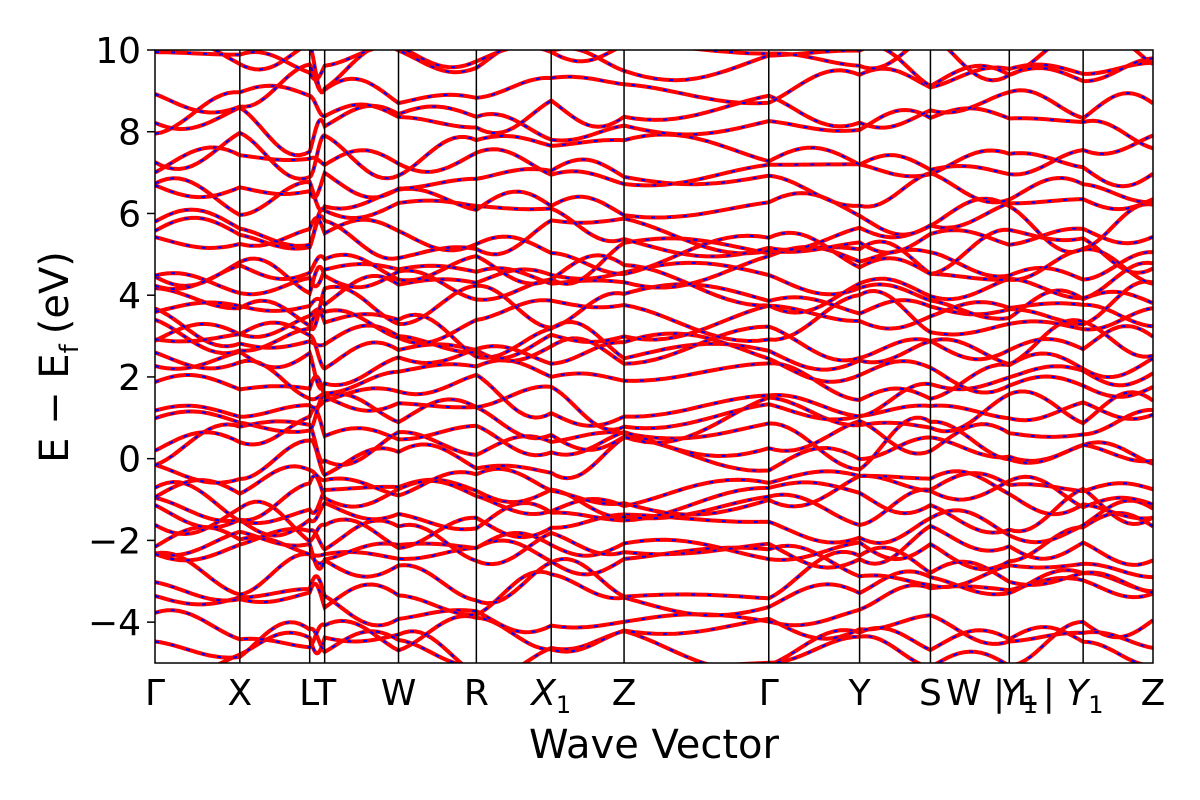 This screenshot has height=800, width=1200. I want to click on y-tick-label: 10, so click(118, 51).